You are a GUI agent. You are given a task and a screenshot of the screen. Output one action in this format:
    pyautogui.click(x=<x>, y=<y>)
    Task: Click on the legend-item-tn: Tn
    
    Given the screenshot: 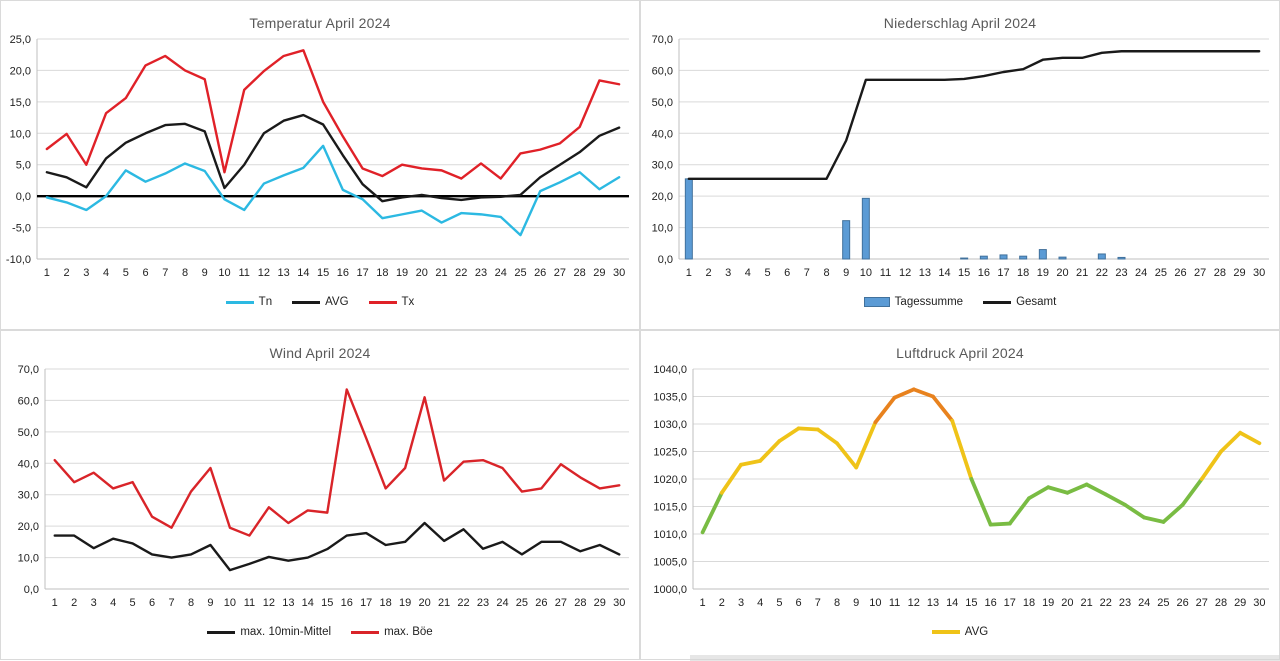 What is the action you would take?
    pyautogui.click(x=249, y=302)
    